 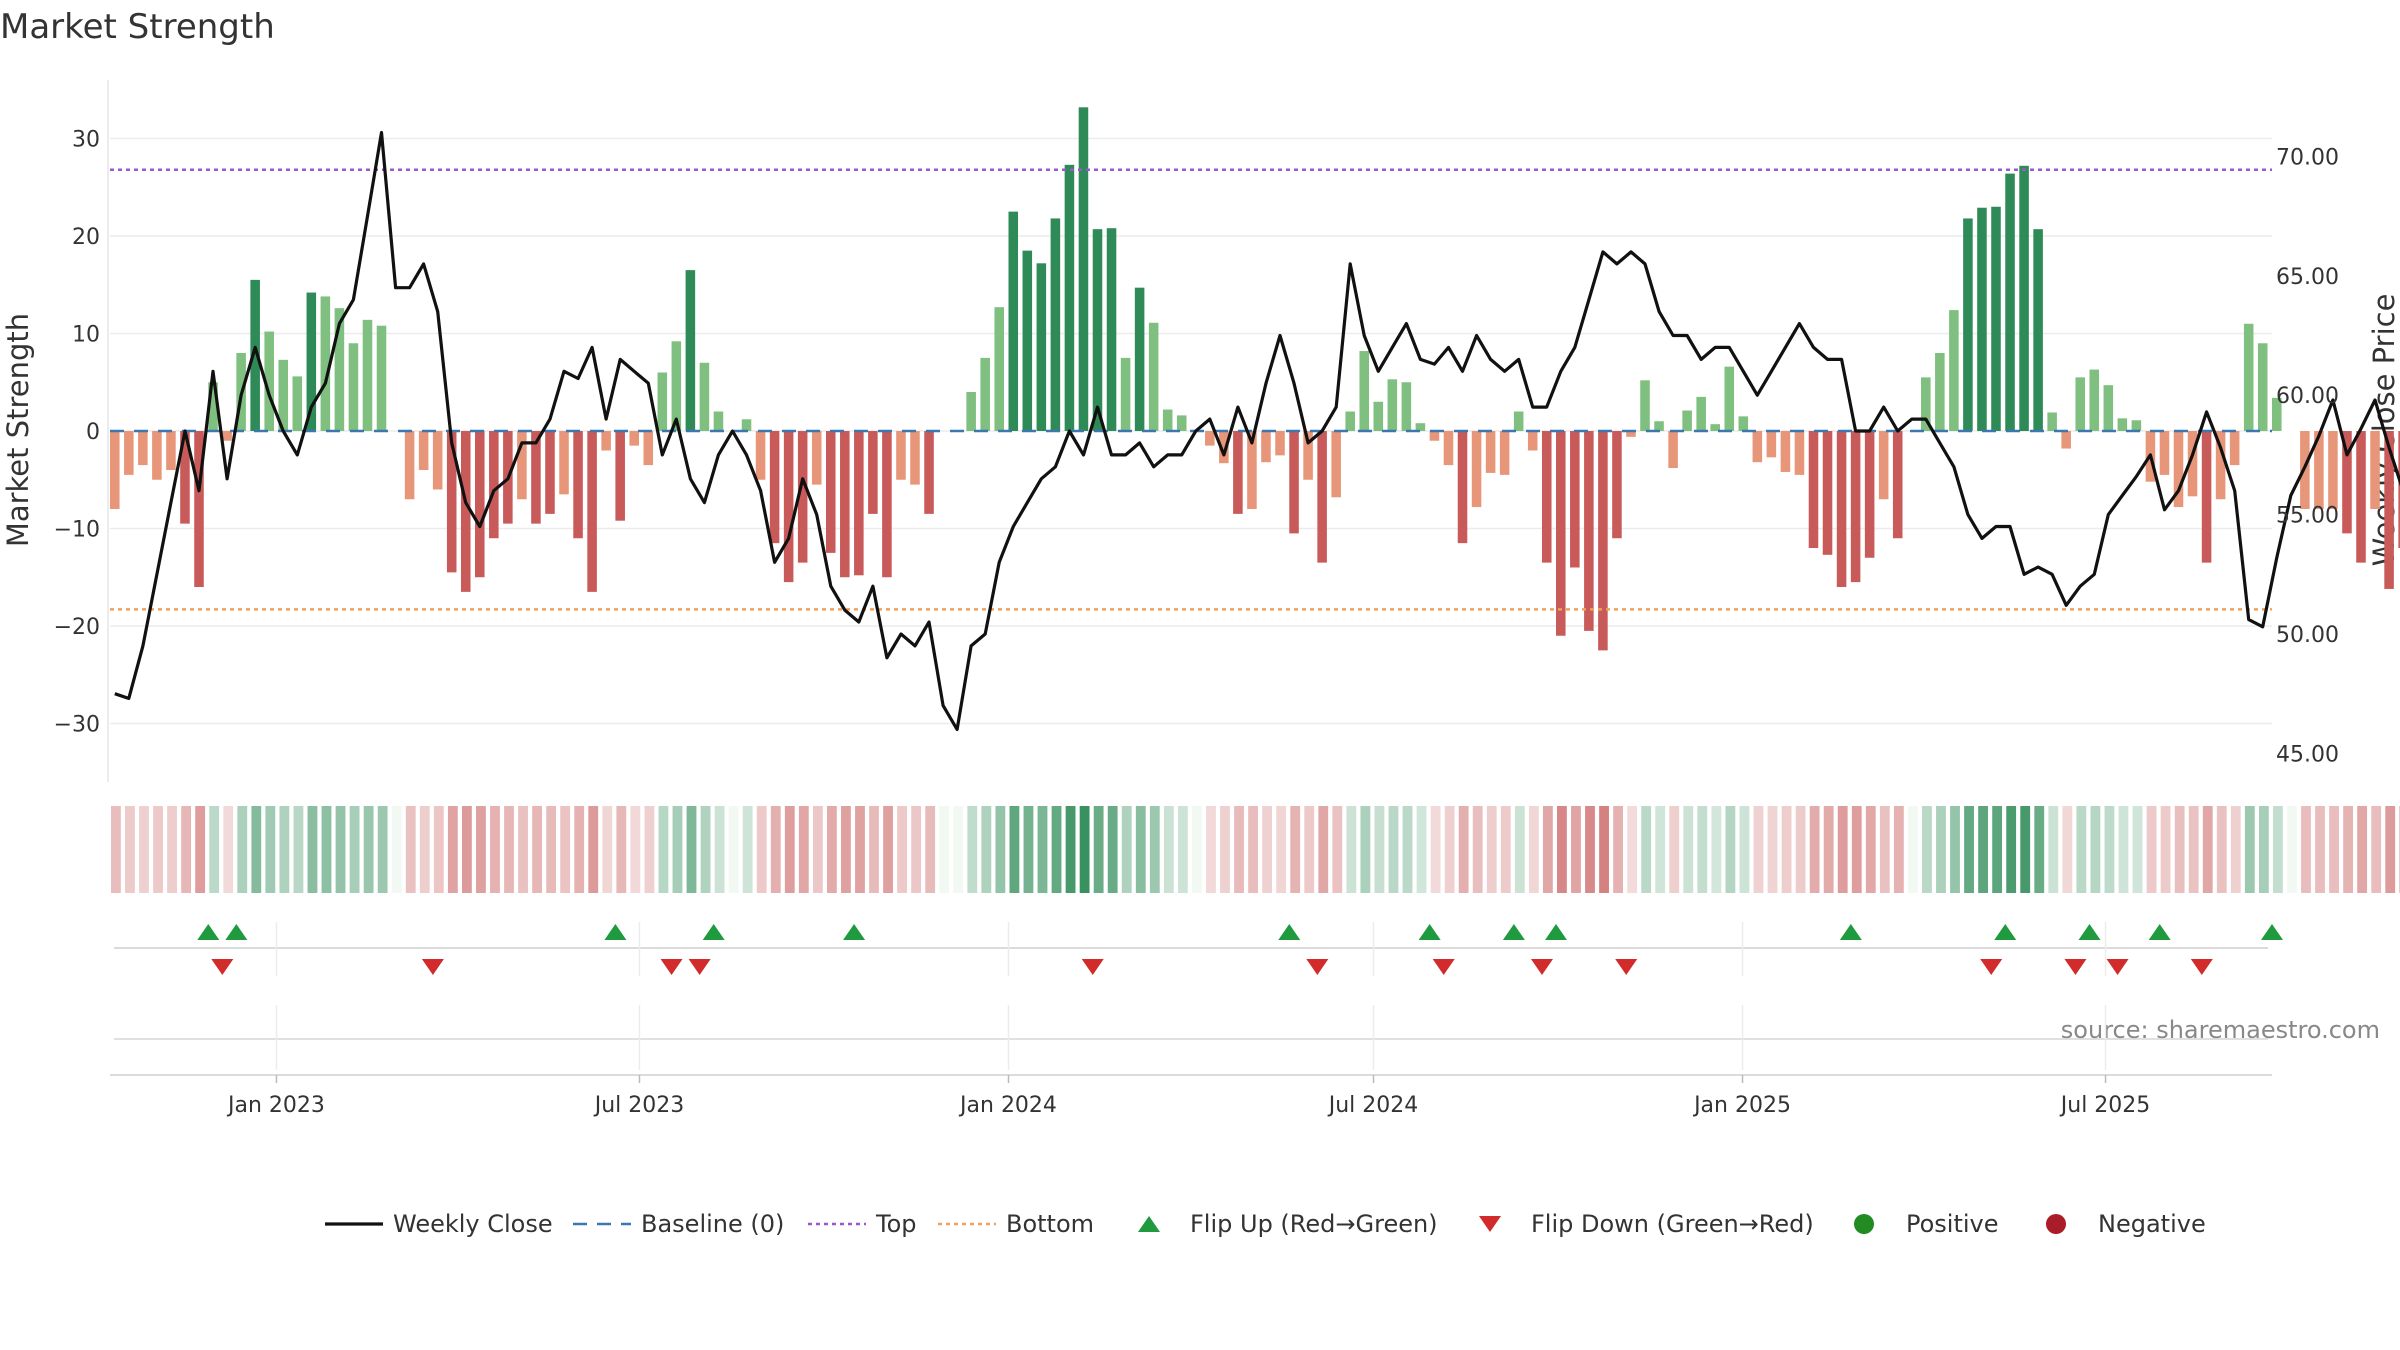 What do you see at coordinates (2307, 635) in the screenshot?
I see `y2-tick-label: 50.00` at bounding box center [2307, 635].